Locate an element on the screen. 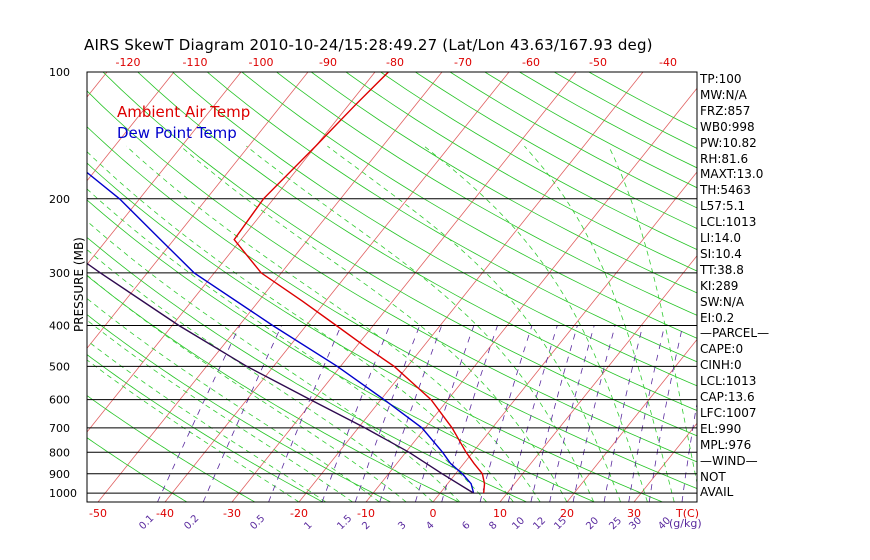 This screenshot has width=870, height=560. mixing-ratio-label: 10 is located at coordinates (518, 523).